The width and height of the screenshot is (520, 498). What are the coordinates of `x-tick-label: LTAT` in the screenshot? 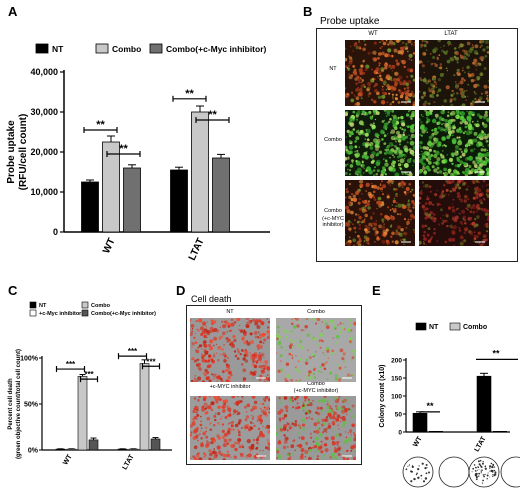 It's located at (197, 250).